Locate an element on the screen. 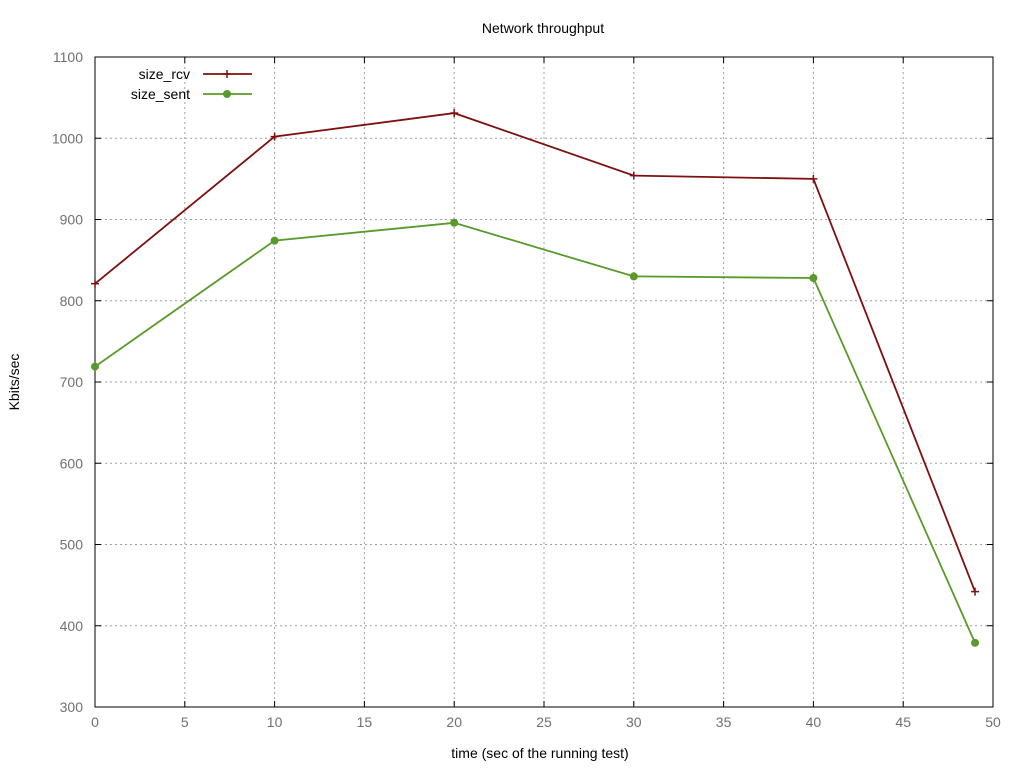  y-tick-label: 400 is located at coordinates (72, 626).